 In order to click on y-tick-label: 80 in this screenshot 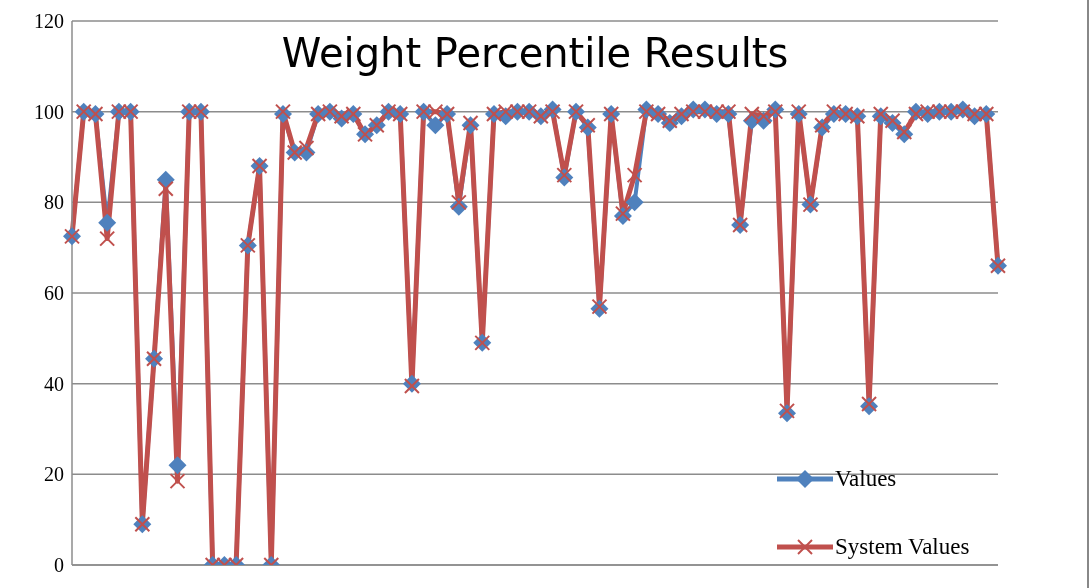, I will do `click(54, 202)`.